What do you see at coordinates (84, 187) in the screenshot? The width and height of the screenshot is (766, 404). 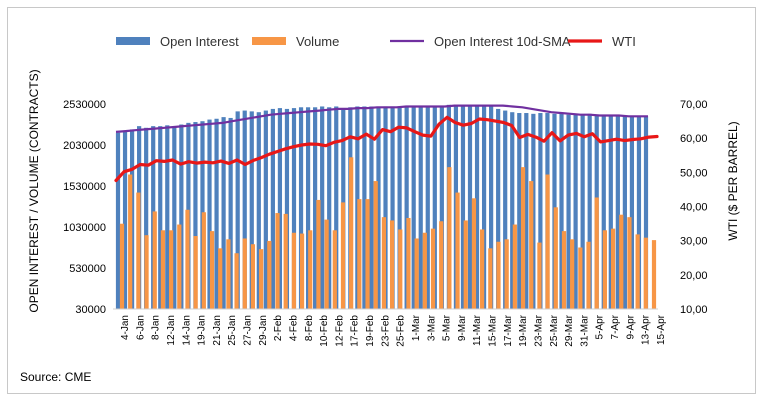 I see `y-tick-label: 1530000` at bounding box center [84, 187].